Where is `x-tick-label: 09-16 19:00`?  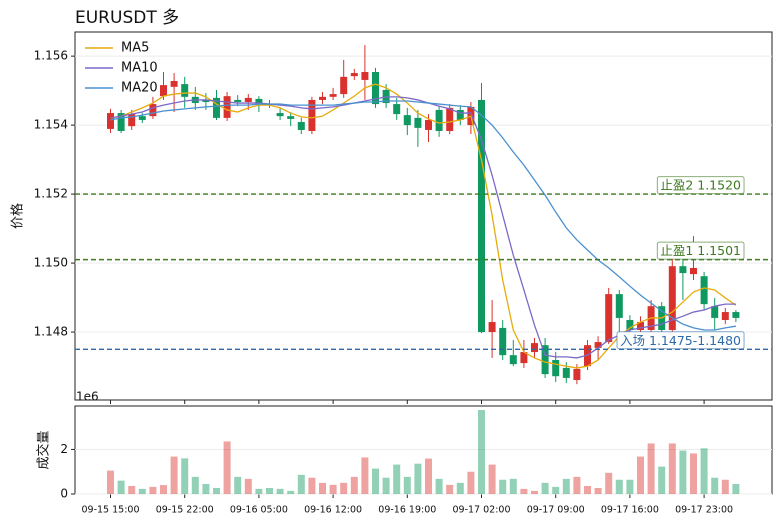
x-tick-label: 09-16 19:00 is located at coordinates (407, 510).